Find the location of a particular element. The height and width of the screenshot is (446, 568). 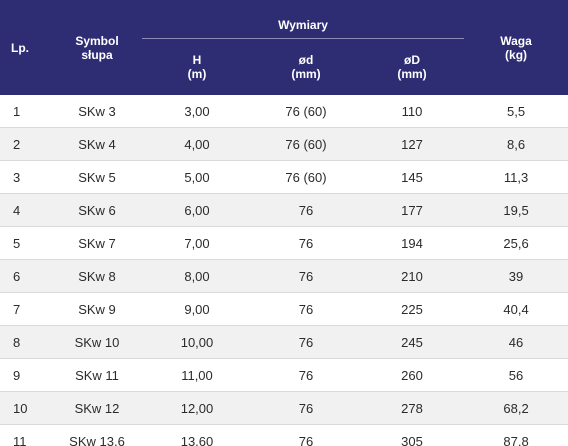

cell-h: 12,00 is located at coordinates (197, 408).